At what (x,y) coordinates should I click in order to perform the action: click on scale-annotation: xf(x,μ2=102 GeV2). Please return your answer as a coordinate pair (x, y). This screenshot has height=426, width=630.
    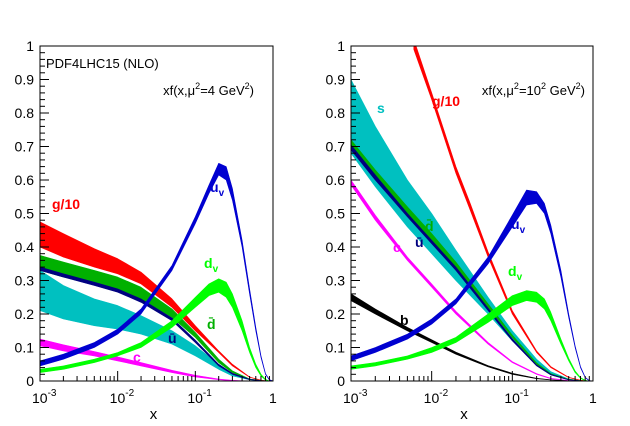
    Looking at the image, I should click on (533, 89).